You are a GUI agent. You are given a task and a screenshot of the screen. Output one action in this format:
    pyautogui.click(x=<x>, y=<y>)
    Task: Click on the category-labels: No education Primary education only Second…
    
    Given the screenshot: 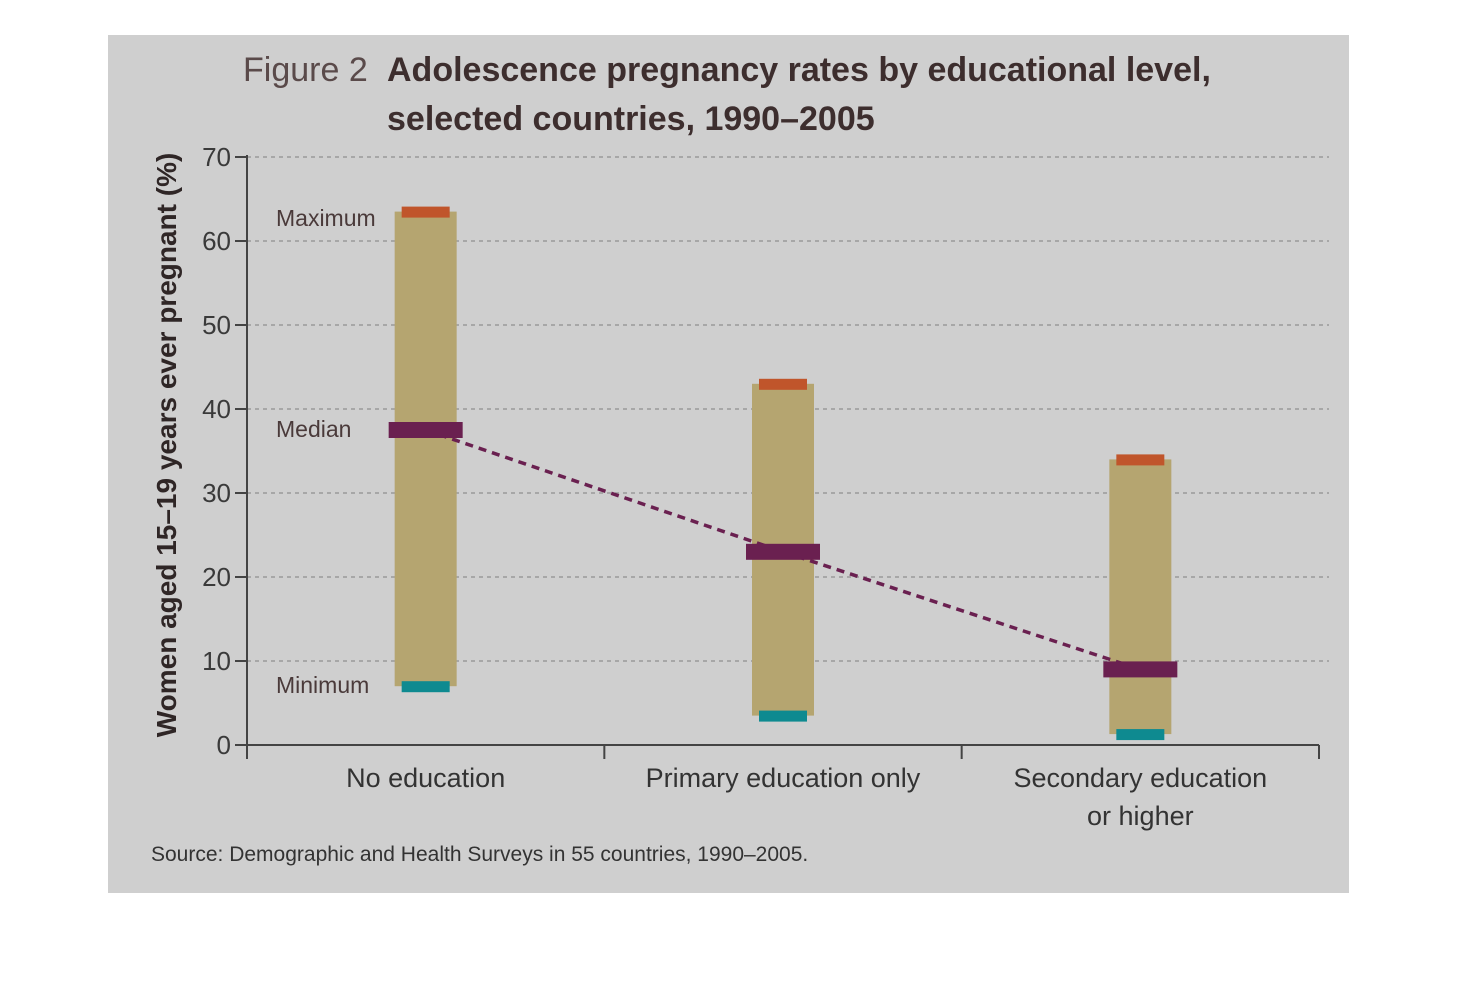 What is the action you would take?
    pyautogui.click(x=806, y=797)
    